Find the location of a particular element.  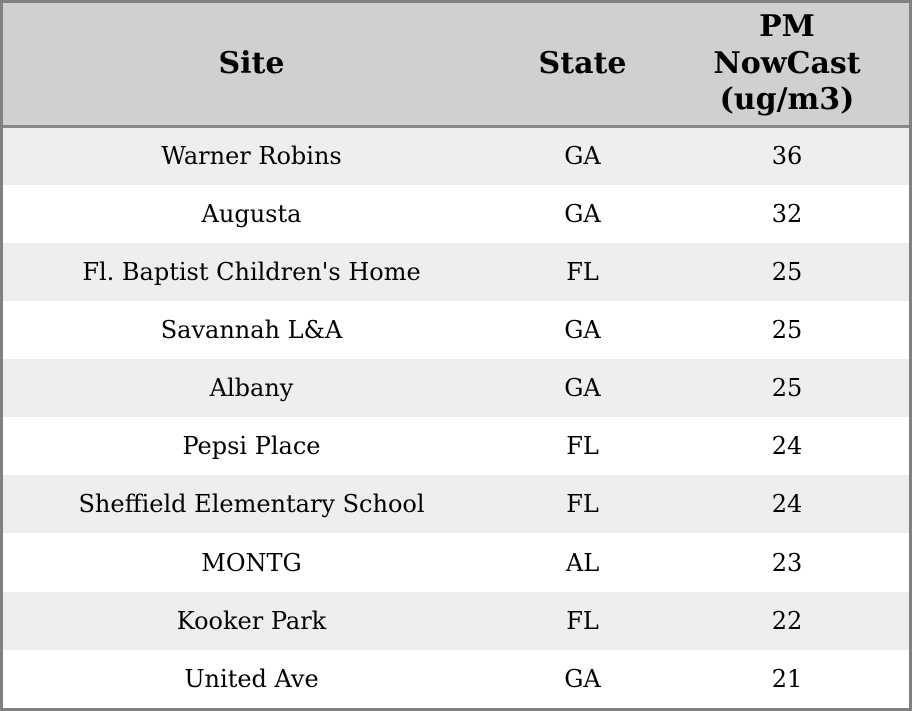

pm-cell: 36 is located at coordinates (787, 155).